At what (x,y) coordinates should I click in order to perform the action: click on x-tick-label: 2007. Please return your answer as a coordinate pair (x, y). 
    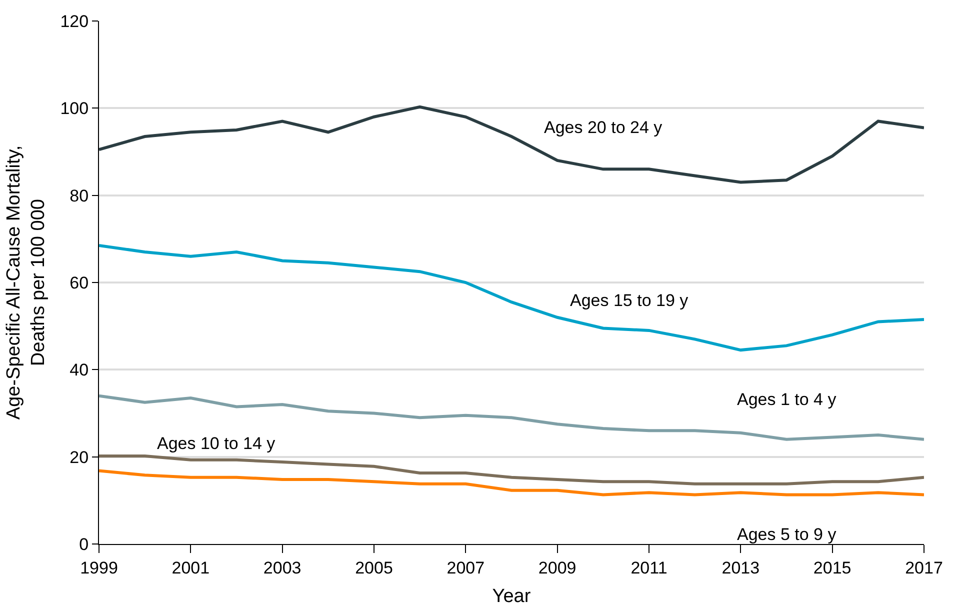
    Looking at the image, I should click on (465, 568).